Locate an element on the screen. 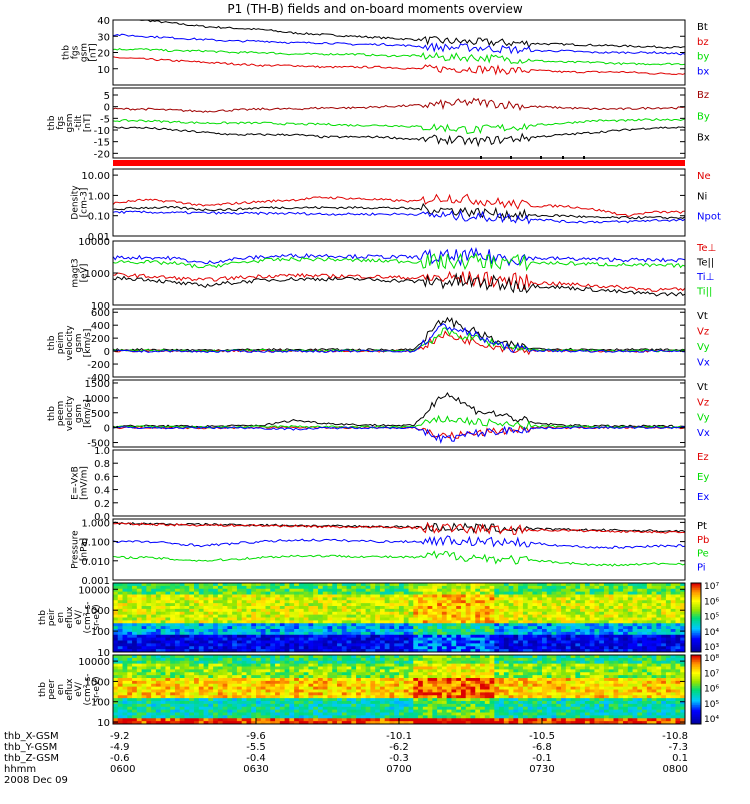 The height and width of the screenshot is (804, 750). y-tick-label: 10.00 is located at coordinates (95, 176).